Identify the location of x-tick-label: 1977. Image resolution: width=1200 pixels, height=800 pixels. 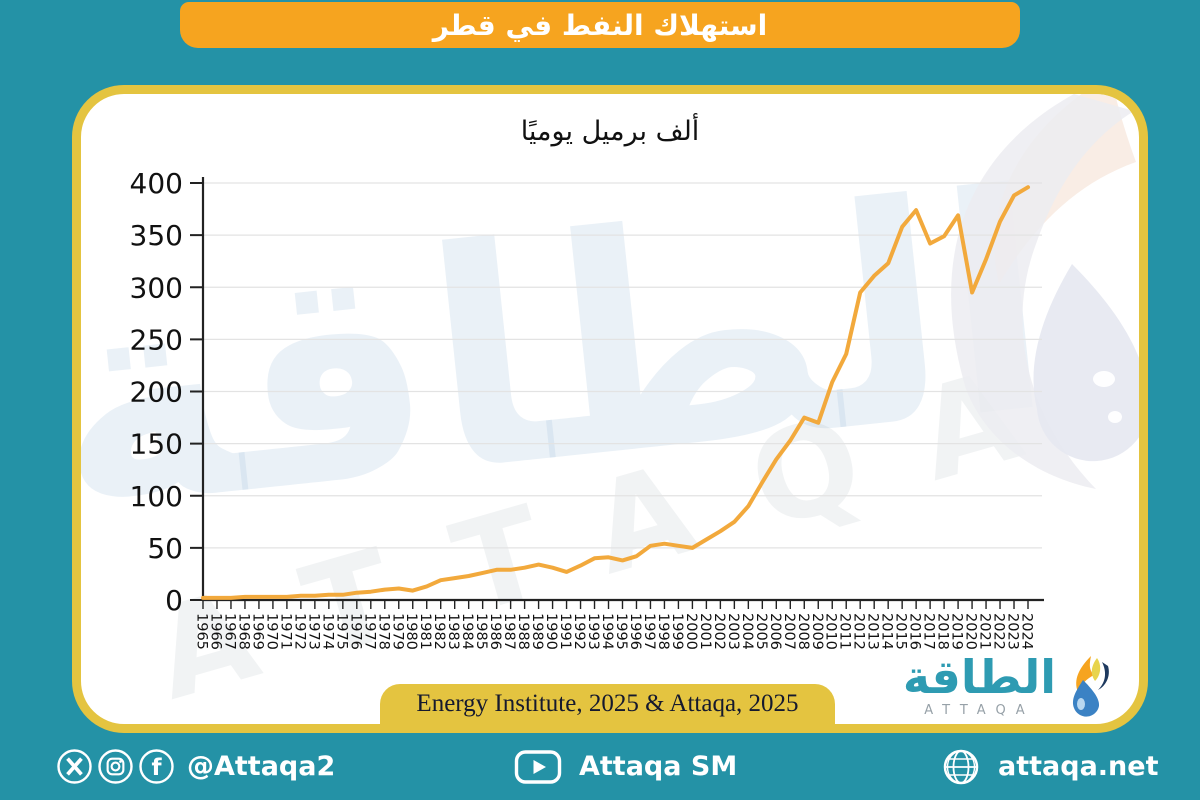
(369, 631).